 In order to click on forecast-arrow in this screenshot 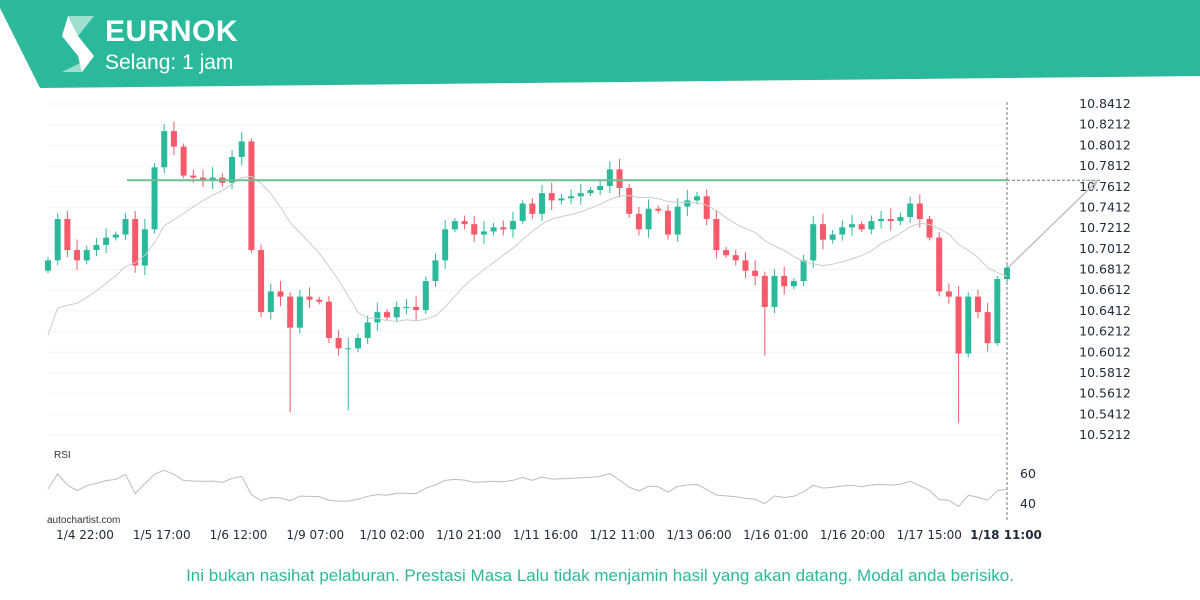, I will do `click(1052, 225)`.